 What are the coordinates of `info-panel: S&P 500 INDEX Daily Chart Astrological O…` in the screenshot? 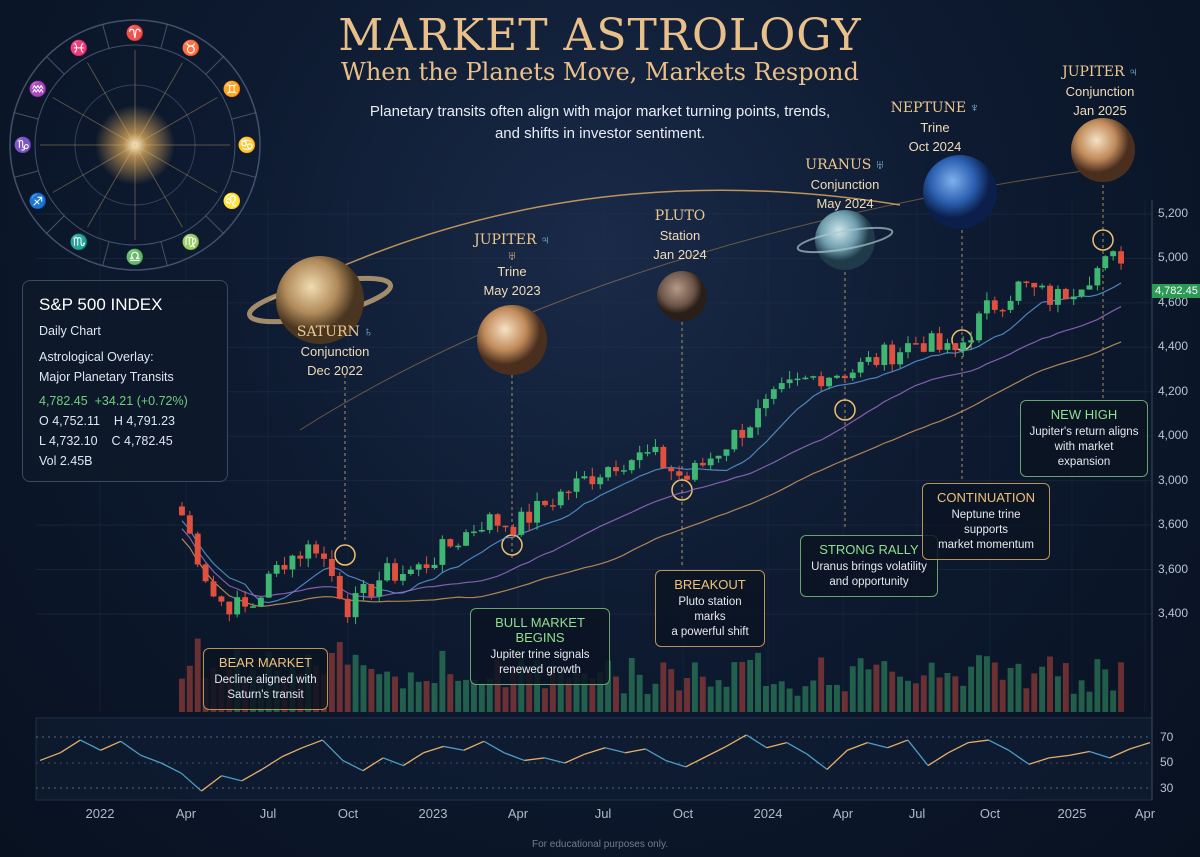 It's located at (125, 381).